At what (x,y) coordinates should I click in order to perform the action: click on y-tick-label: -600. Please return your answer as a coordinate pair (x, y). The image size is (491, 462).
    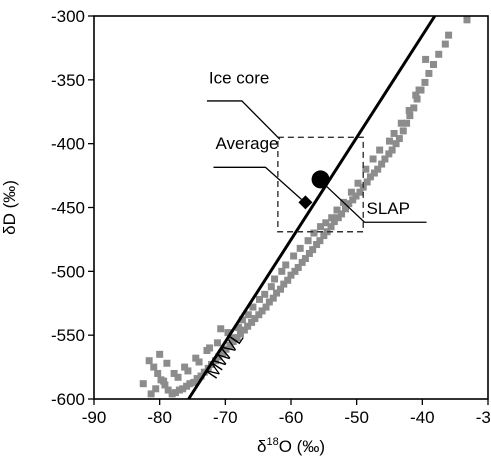
    Looking at the image, I should click on (68, 399).